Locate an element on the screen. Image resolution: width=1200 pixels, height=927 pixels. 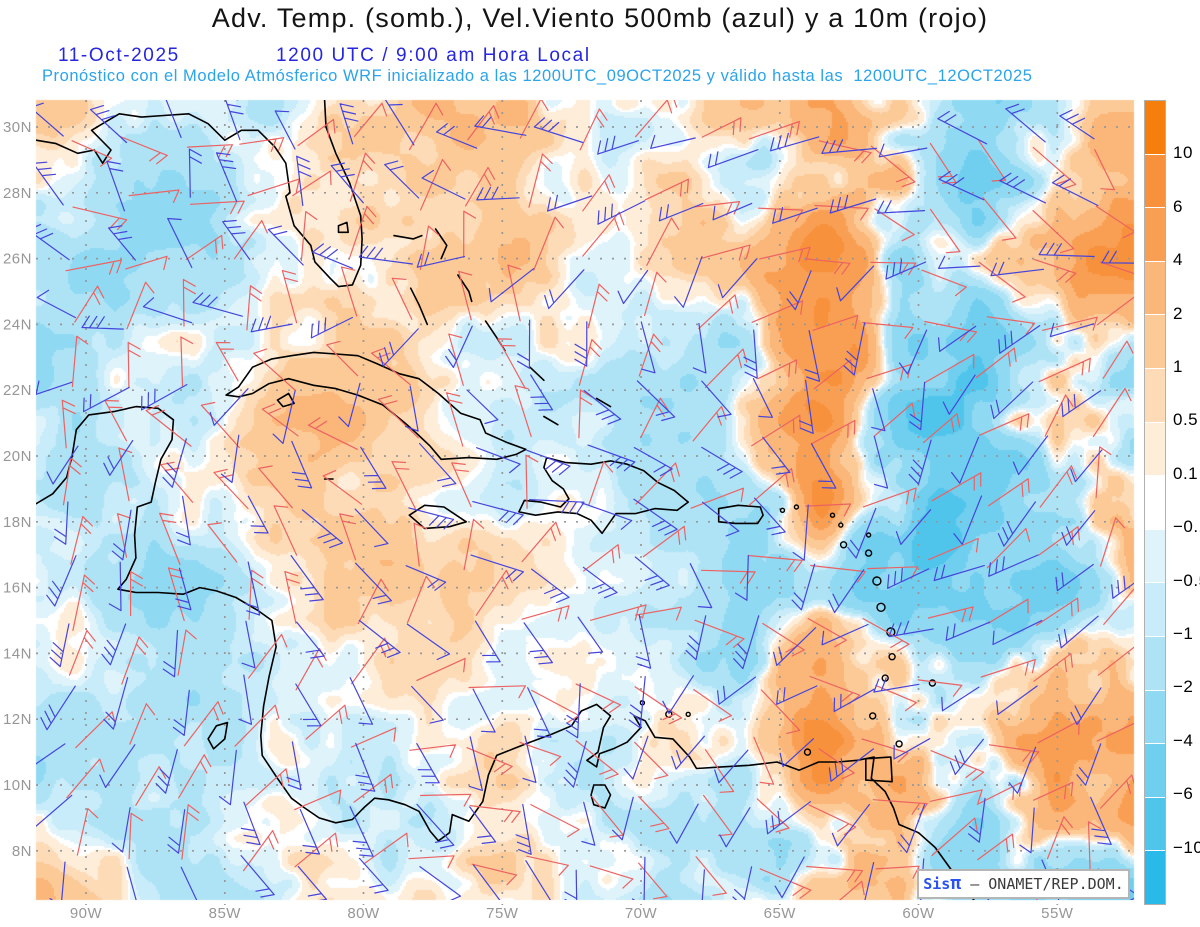
lat-tick-label: 18N is located at coordinates (17, 522).